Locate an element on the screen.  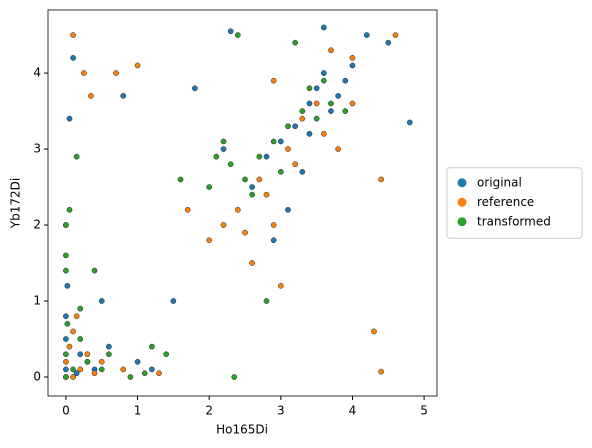
y-tick-label: 2 is located at coordinates (37, 225).